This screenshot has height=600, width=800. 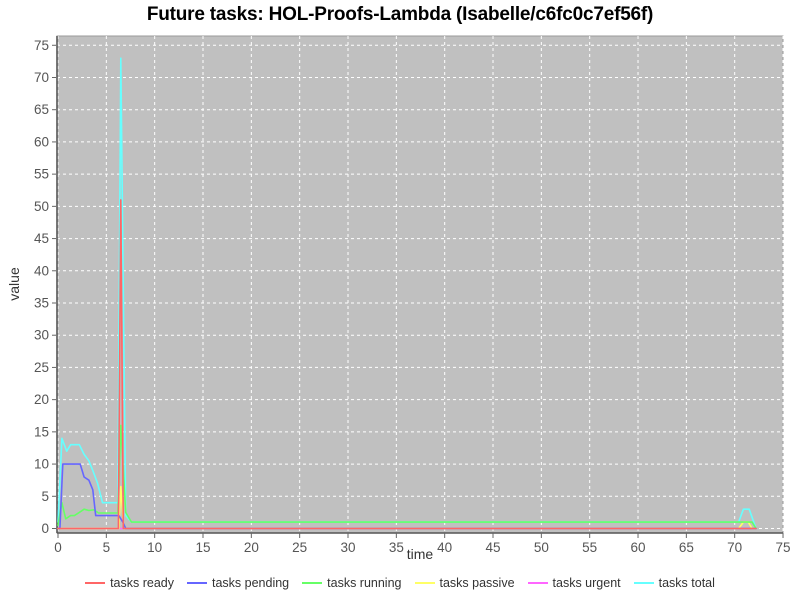 I want to click on x-tick-label: 35, so click(x=396, y=547).